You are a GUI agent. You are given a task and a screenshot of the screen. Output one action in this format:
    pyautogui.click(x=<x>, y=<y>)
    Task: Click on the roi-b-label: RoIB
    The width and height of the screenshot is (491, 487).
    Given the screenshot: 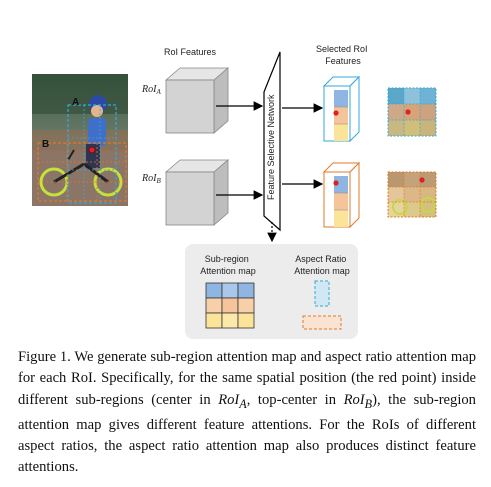 What is the action you would take?
    pyautogui.click(x=151, y=179)
    